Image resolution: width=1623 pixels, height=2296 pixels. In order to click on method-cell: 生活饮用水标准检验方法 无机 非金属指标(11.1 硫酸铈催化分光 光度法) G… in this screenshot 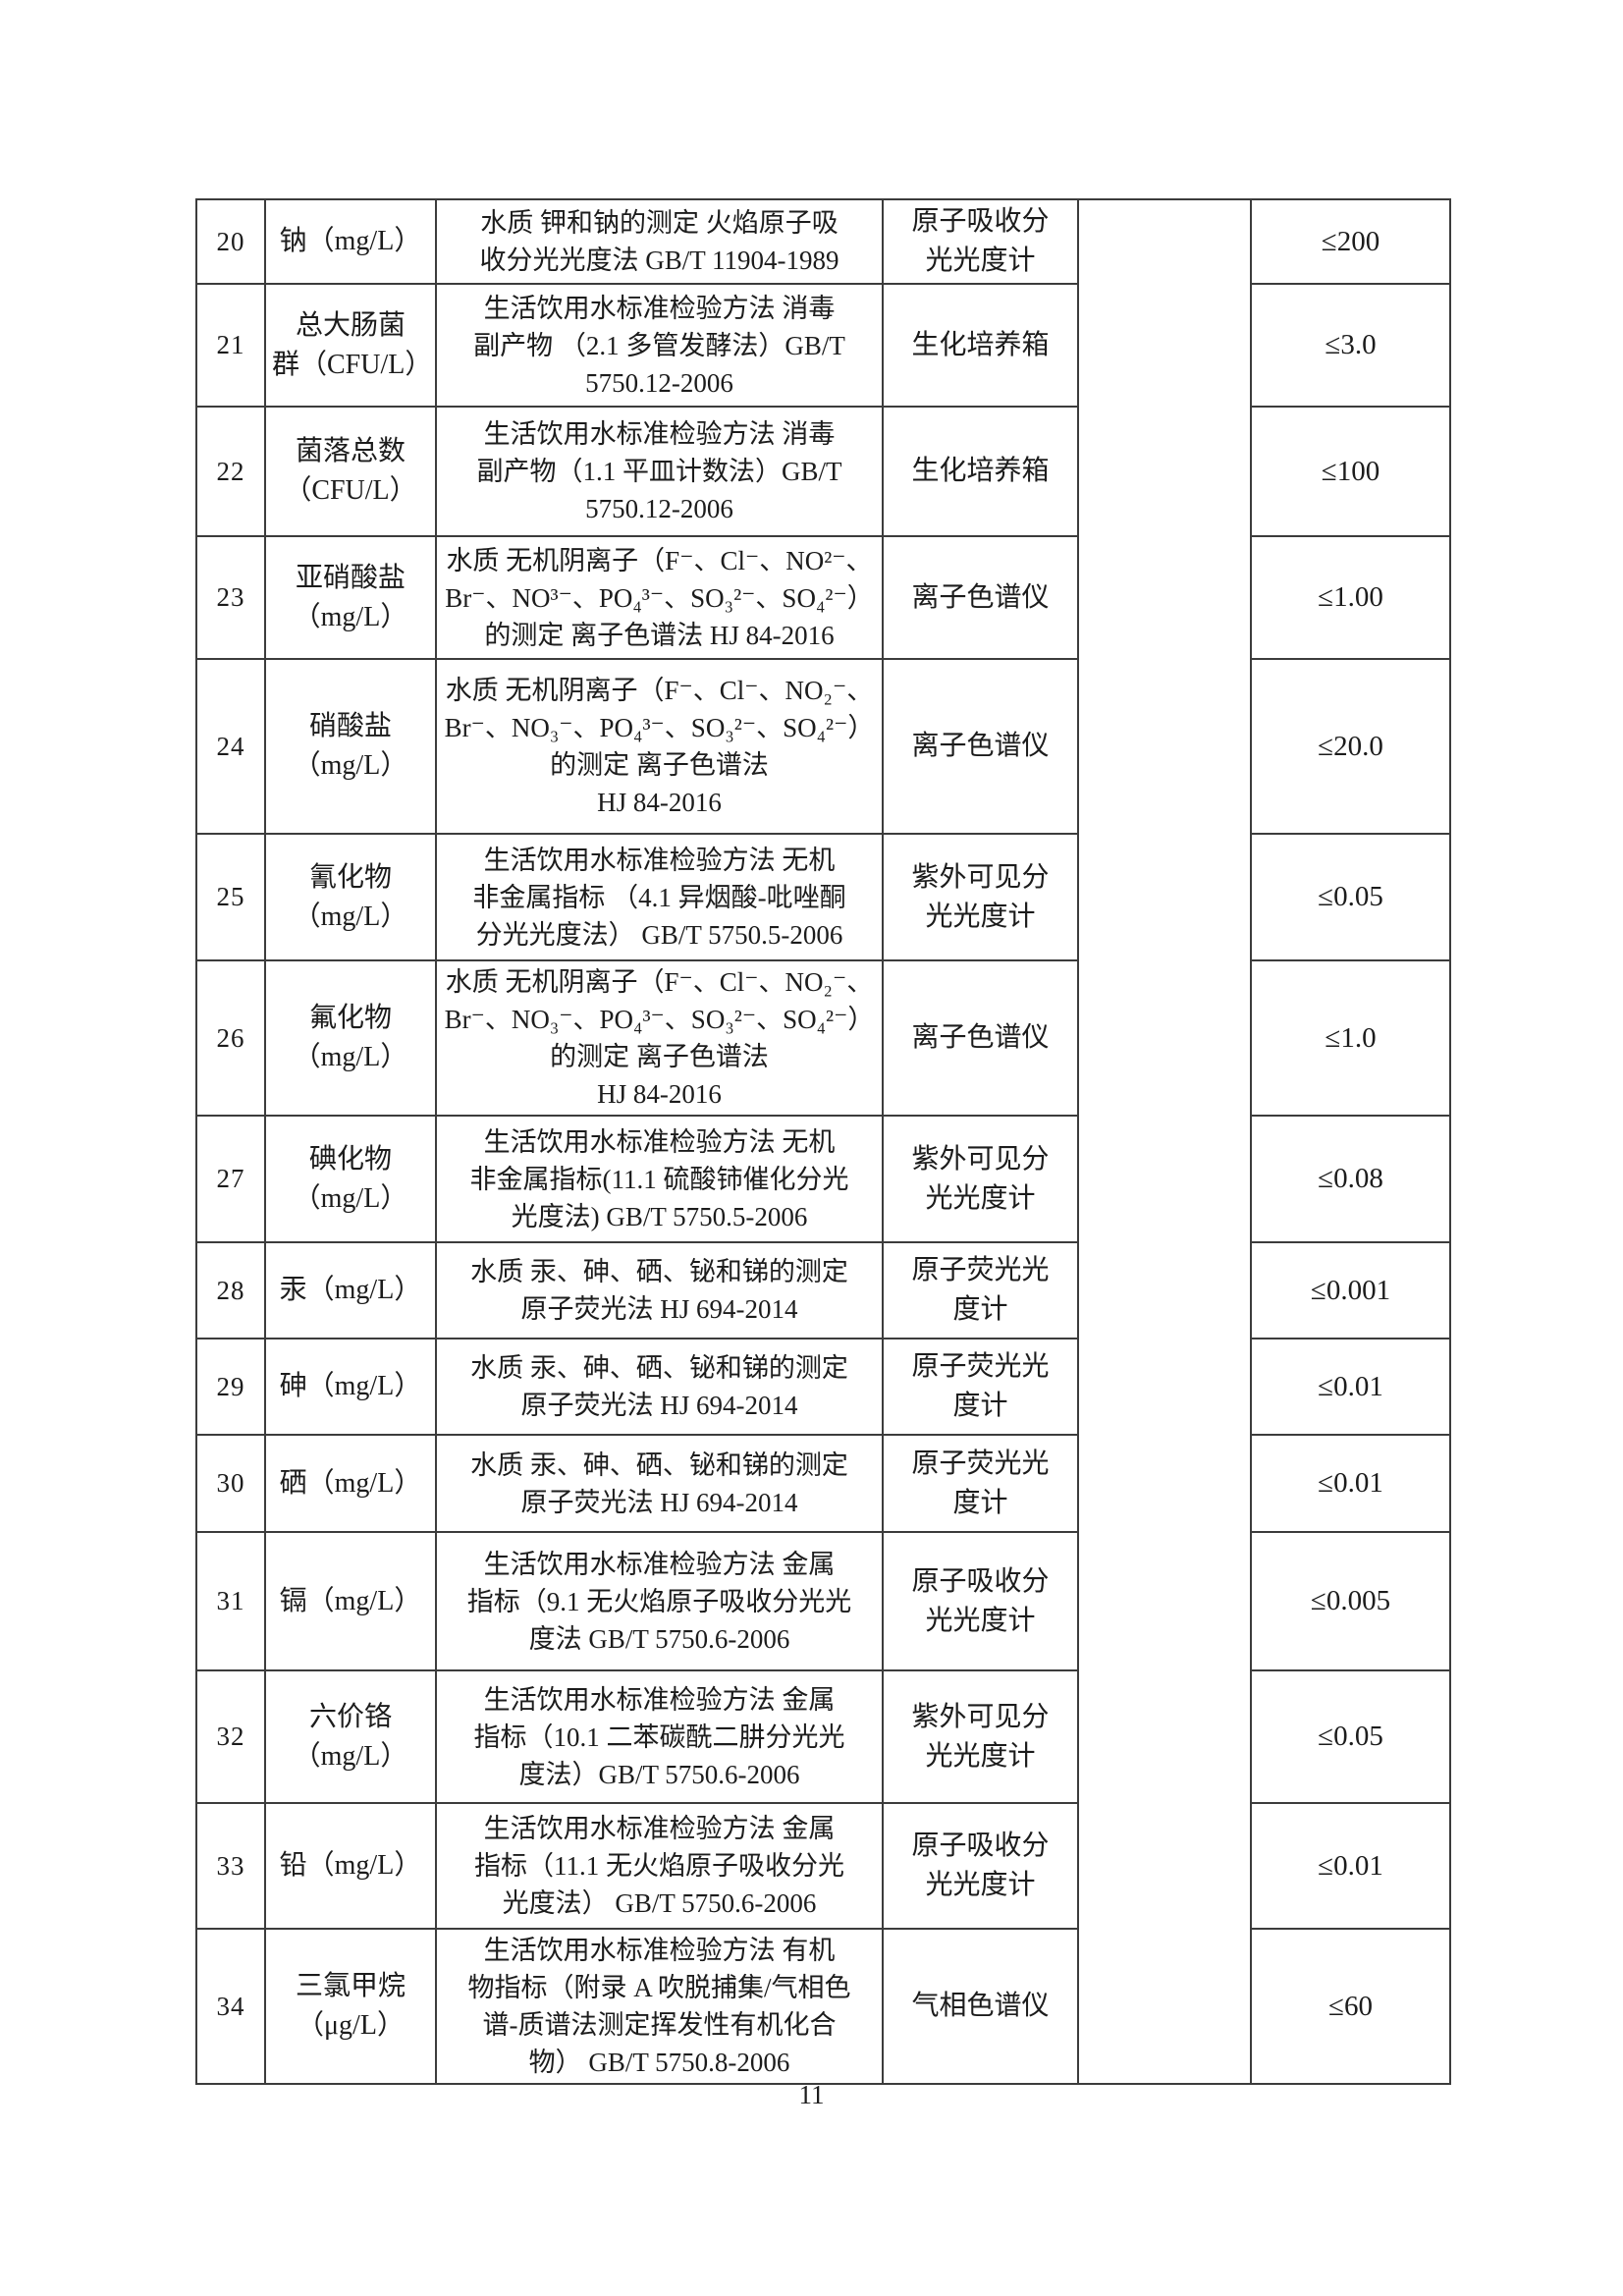, I will do `click(659, 1179)`.